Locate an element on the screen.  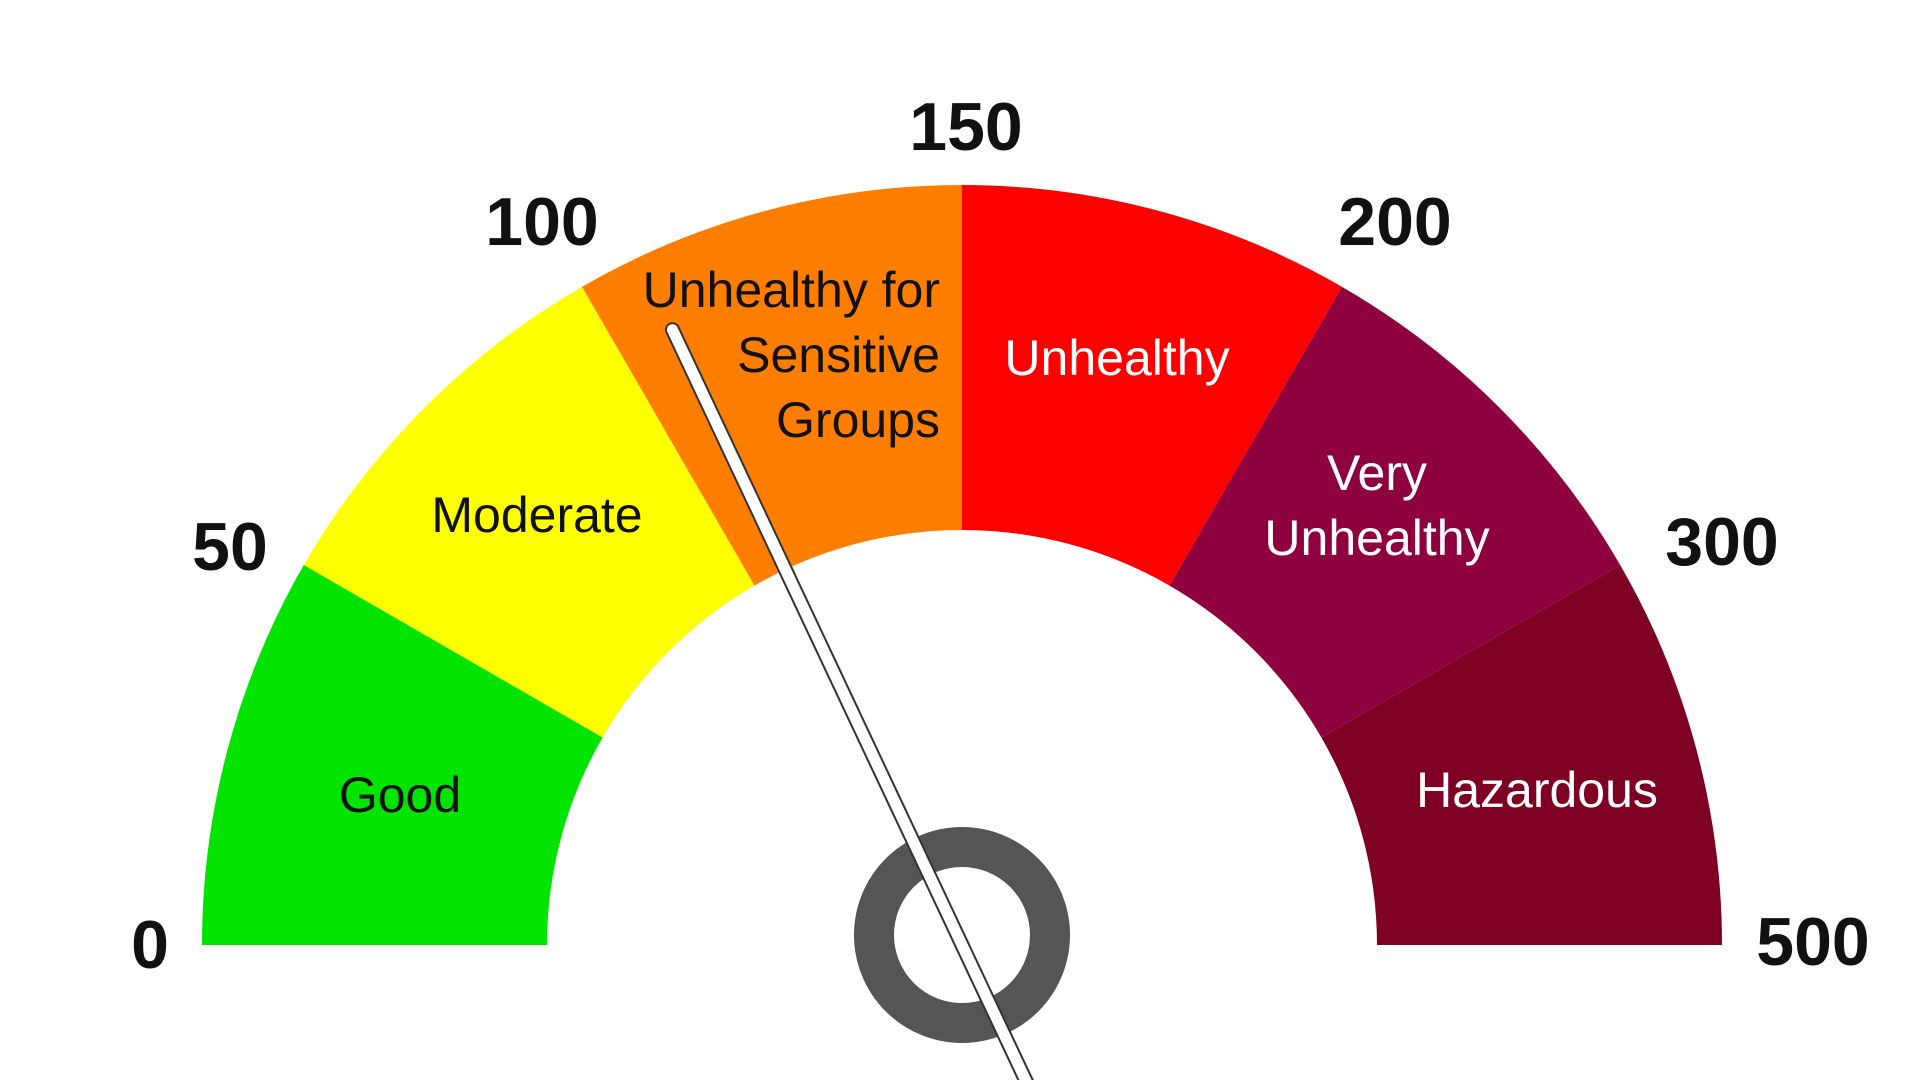
scale-tick-50: 50 is located at coordinates (230, 547).